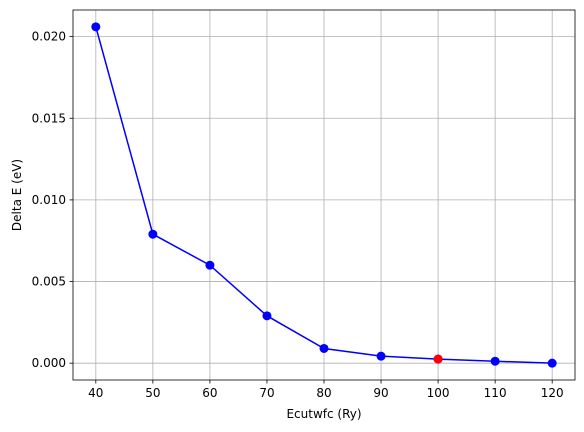 The height and width of the screenshot is (432, 584). What do you see at coordinates (49, 200) in the screenshot?
I see `y-tick-label: 0.010` at bounding box center [49, 200].